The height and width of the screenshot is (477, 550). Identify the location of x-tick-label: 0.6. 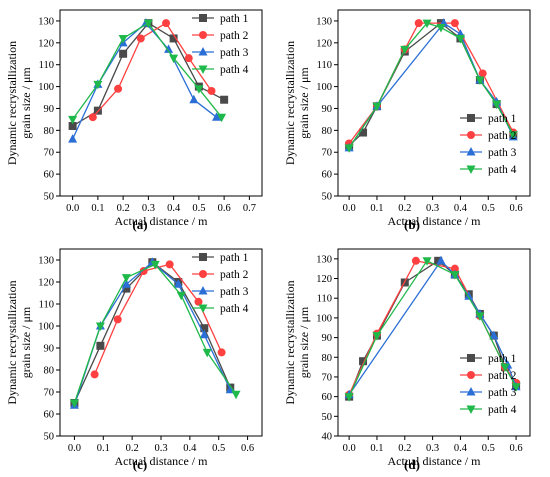
(516, 448).